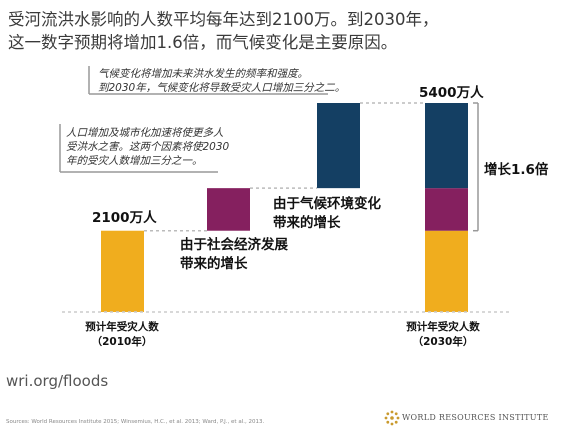 The width and height of the screenshot is (580, 435). I want to click on bar-climate-increase, so click(338, 146).